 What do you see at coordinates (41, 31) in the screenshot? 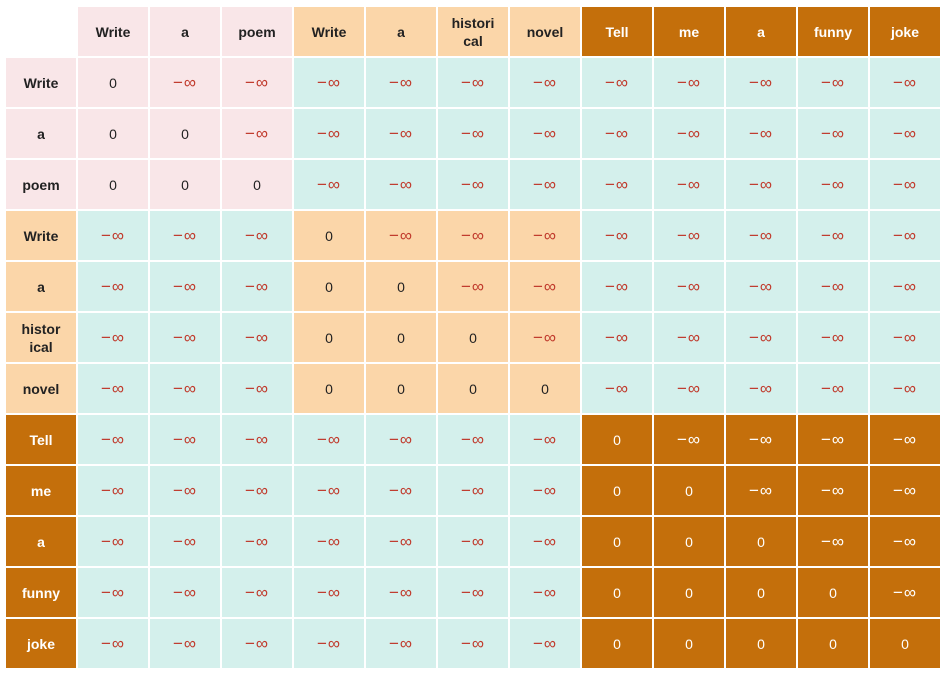
I see `corner-cell` at bounding box center [41, 31].